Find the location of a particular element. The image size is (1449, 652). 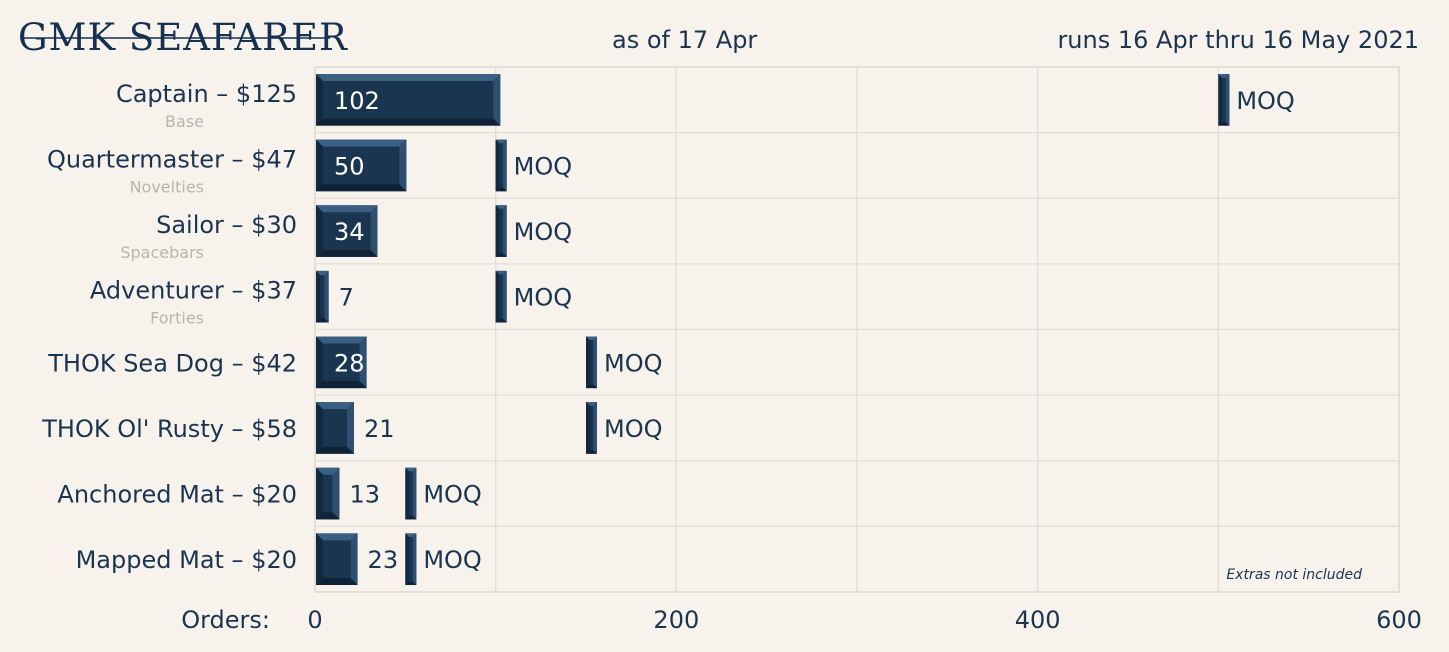

bar-value-label: 7 is located at coordinates (346, 298).